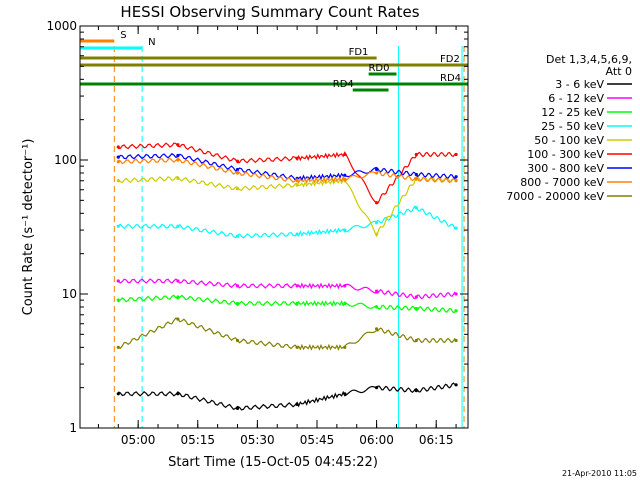 This screenshot has height=480, width=640. Describe the element at coordinates (436, 440) in the screenshot. I see `x-tick-label: 06:15` at that location.